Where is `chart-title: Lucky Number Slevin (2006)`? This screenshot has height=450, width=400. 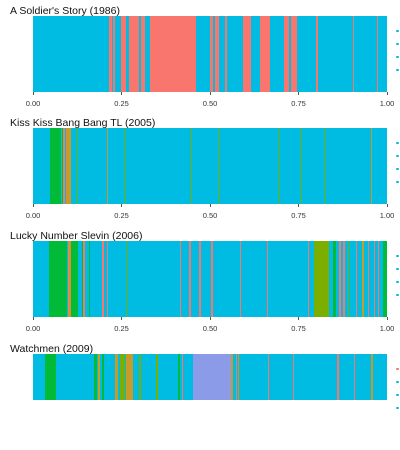
chart-title: Lucky Number Slevin (2006) is located at coordinates (76, 236).